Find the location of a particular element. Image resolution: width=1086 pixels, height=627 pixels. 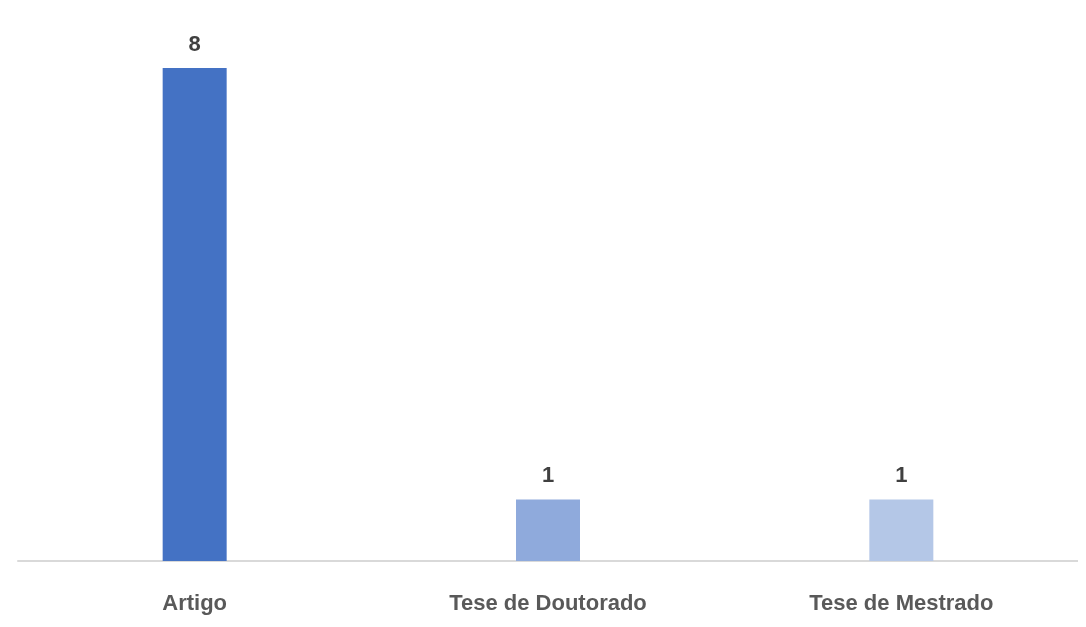

x-tick-label: Tese de Mestrado is located at coordinates (901, 602).